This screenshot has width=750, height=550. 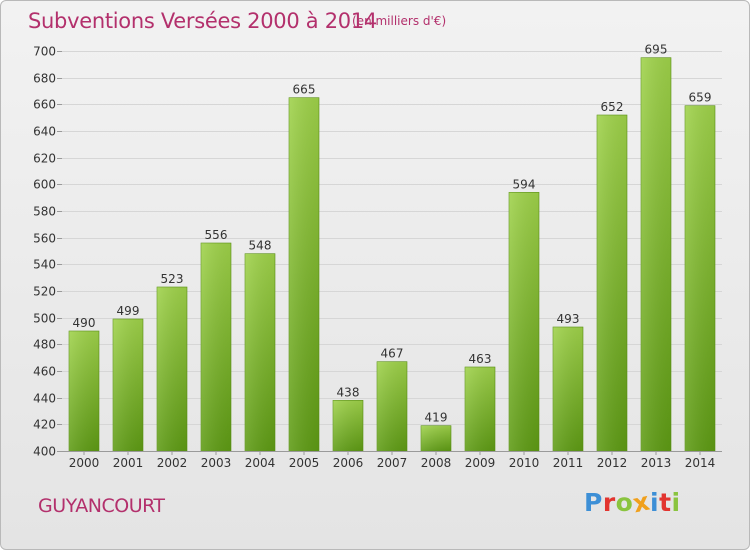 What do you see at coordinates (44, 79) in the screenshot?
I see `y-tick-label: 680` at bounding box center [44, 79].